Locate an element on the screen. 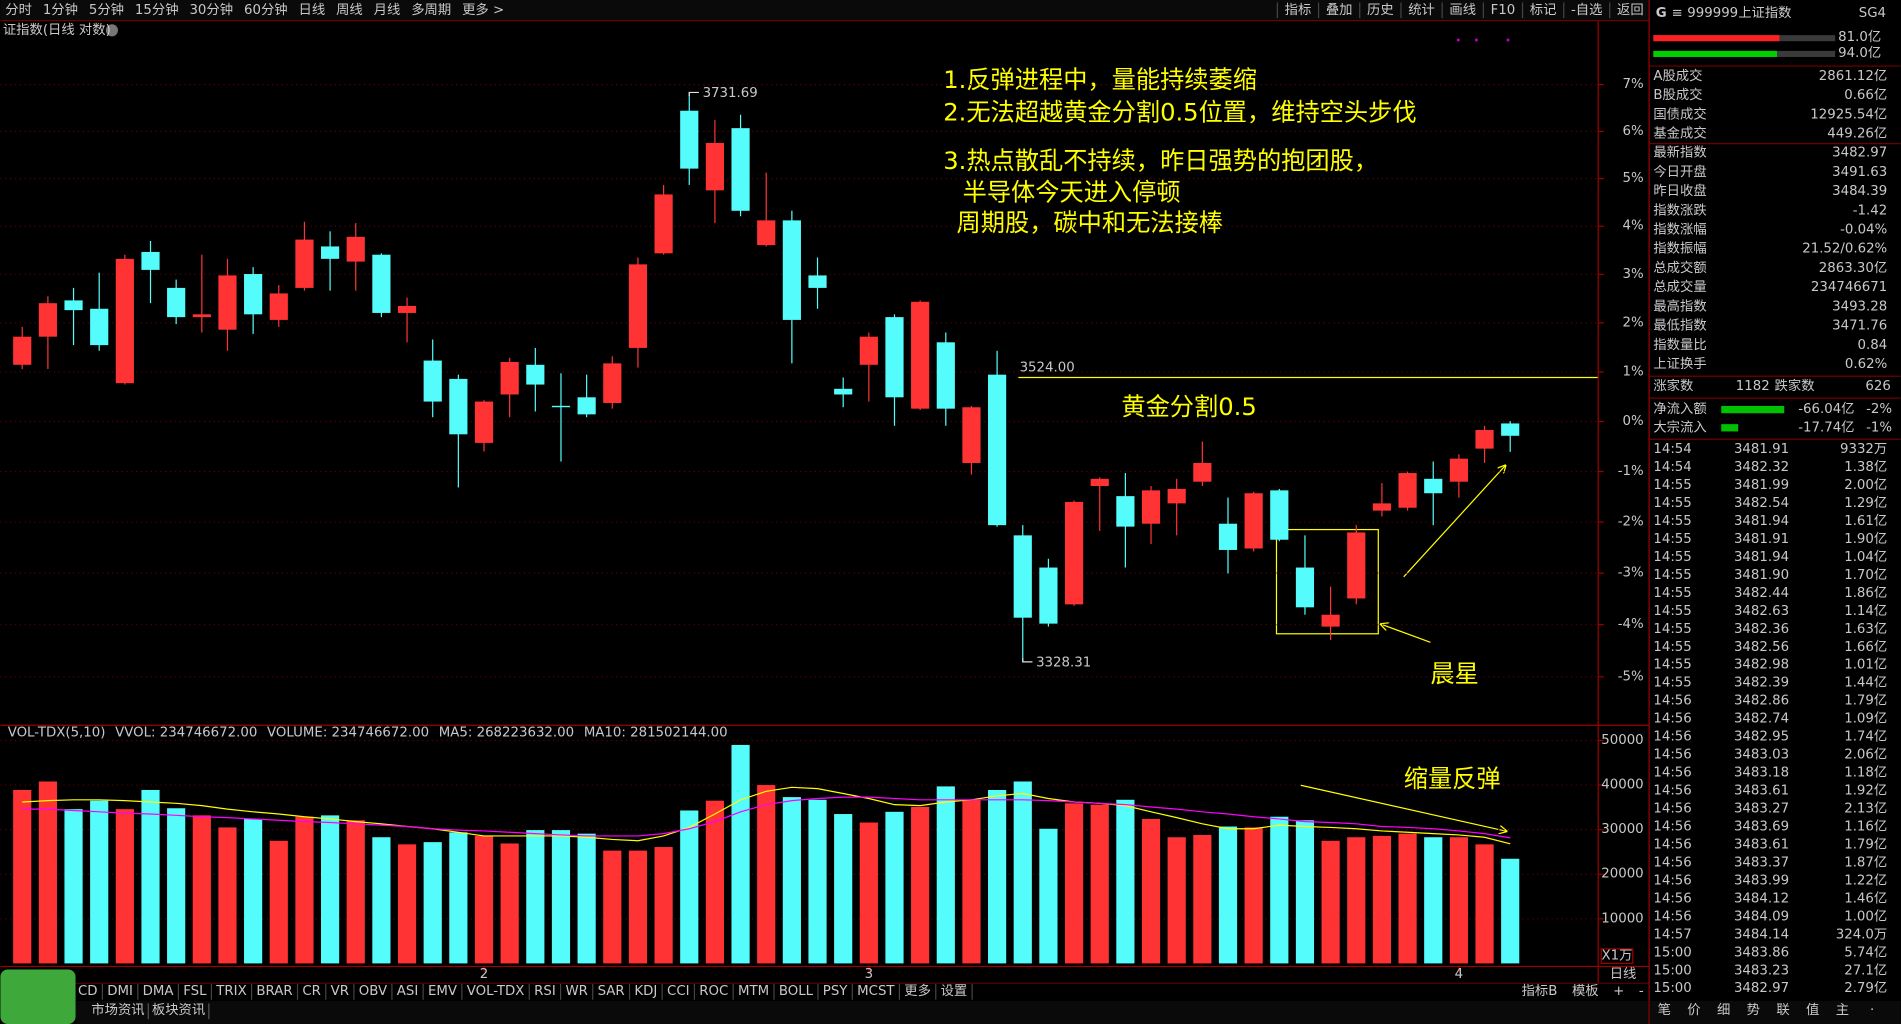 This screenshot has height=1024, width=1901. trade-volume: 324.0万 is located at coordinates (1861, 934).